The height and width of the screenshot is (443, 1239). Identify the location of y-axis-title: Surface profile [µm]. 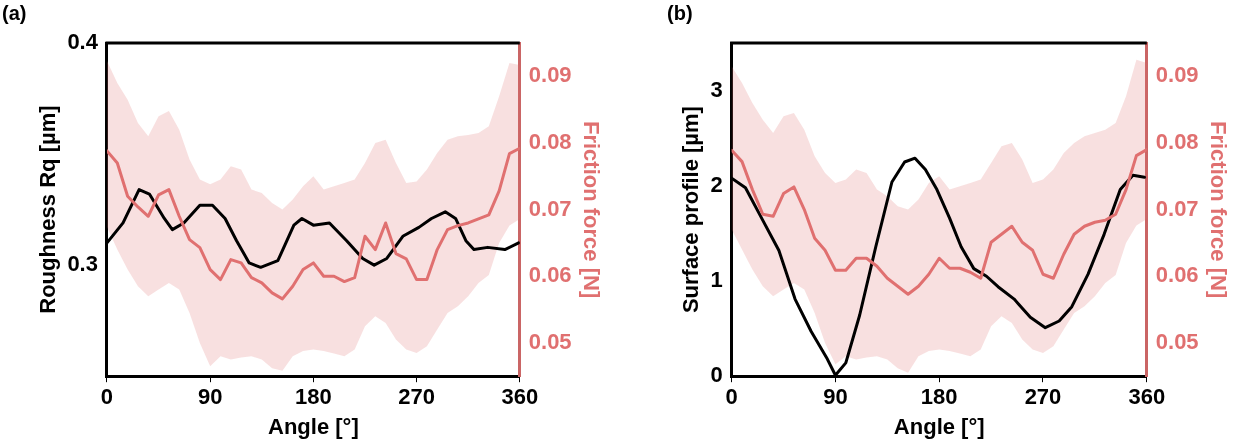
(691, 210).